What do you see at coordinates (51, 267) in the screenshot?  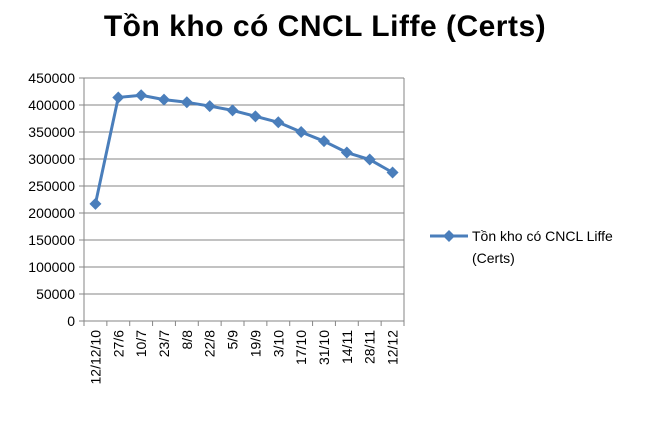 I see `y-tick-label: 100000` at bounding box center [51, 267].